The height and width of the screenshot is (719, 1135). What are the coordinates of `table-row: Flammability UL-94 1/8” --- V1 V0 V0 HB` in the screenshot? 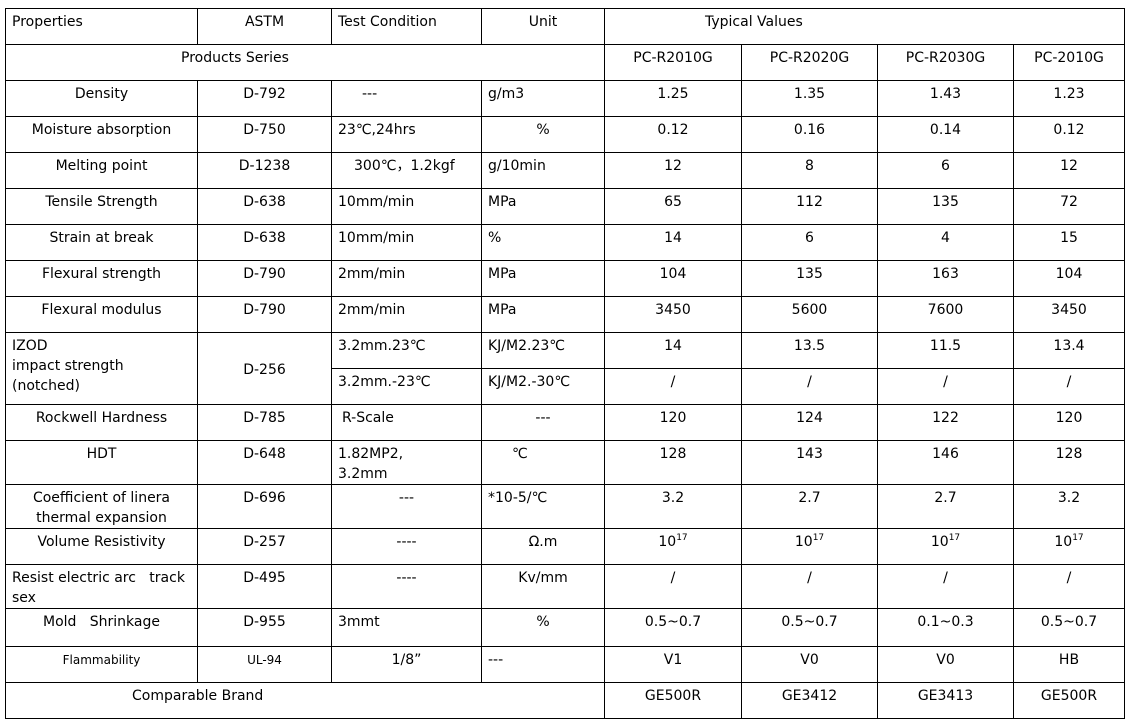 It's located at (565, 664).